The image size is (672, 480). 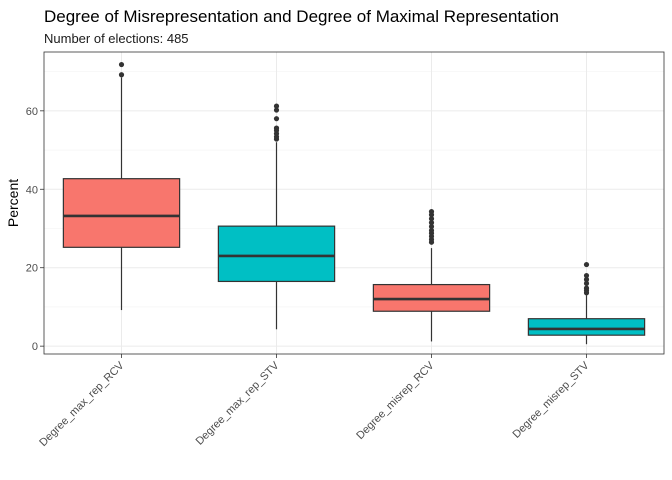 I want to click on y-axis-title: Percent, so click(x=13, y=203).